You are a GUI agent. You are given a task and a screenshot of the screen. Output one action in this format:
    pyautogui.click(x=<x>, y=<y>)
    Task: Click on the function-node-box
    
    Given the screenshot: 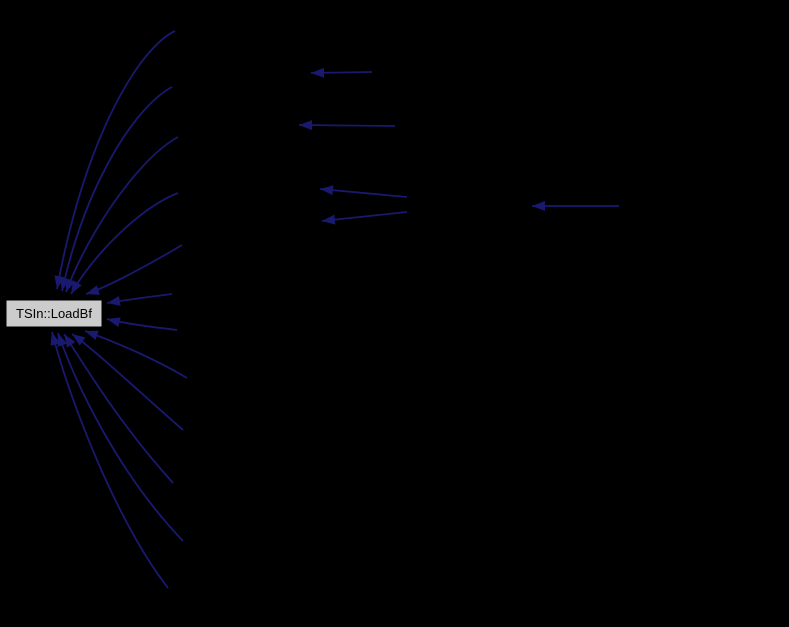 What is the action you would take?
    pyautogui.click(x=54, y=313)
    